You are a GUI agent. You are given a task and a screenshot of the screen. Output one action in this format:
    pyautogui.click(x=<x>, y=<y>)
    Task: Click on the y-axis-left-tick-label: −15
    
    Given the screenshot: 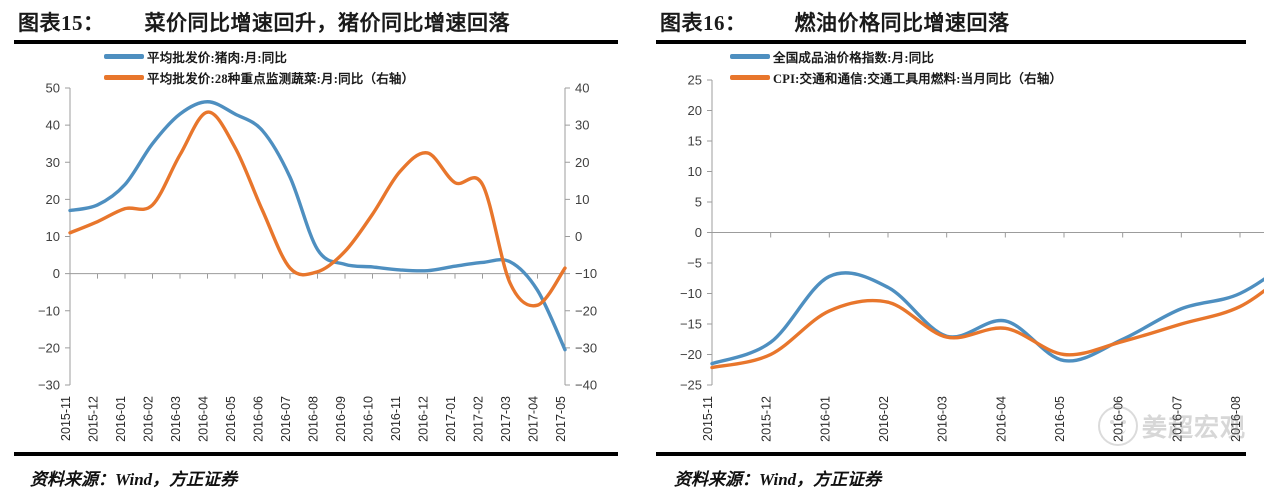 What is the action you would take?
    pyautogui.click(x=691, y=324)
    